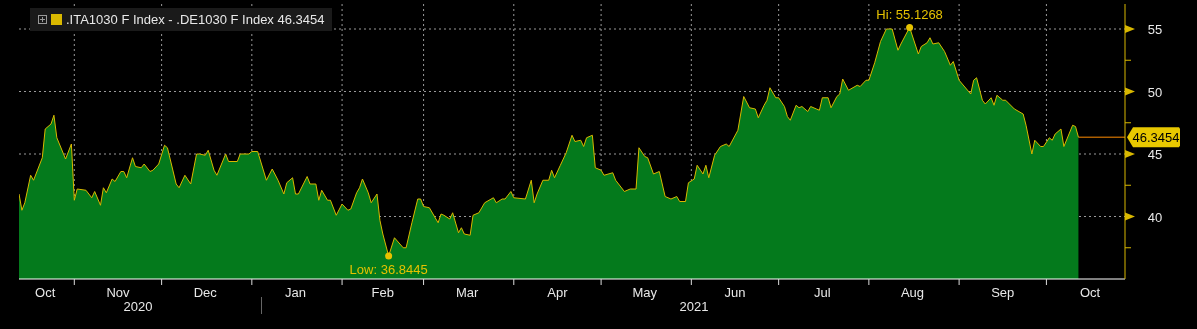 This screenshot has width=1197, height=329. What do you see at coordinates (822, 292) in the screenshot?
I see `x-tick-label: Jul` at bounding box center [822, 292].